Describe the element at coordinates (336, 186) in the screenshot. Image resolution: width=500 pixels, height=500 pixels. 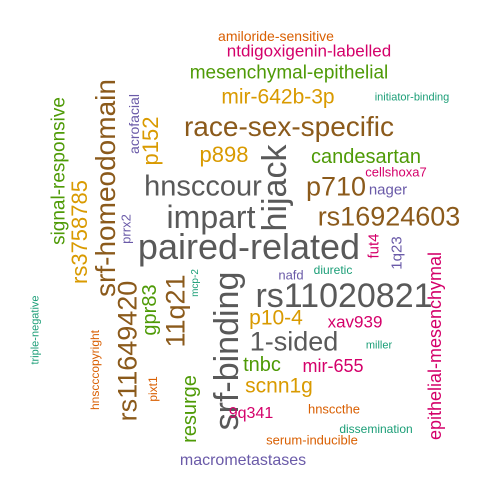
I see `word-p710: p710` at that location.